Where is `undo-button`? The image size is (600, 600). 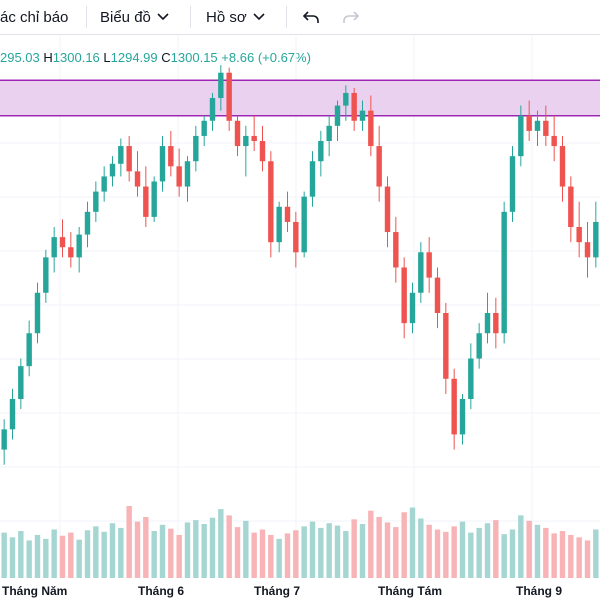 undo-button is located at coordinates (311, 17).